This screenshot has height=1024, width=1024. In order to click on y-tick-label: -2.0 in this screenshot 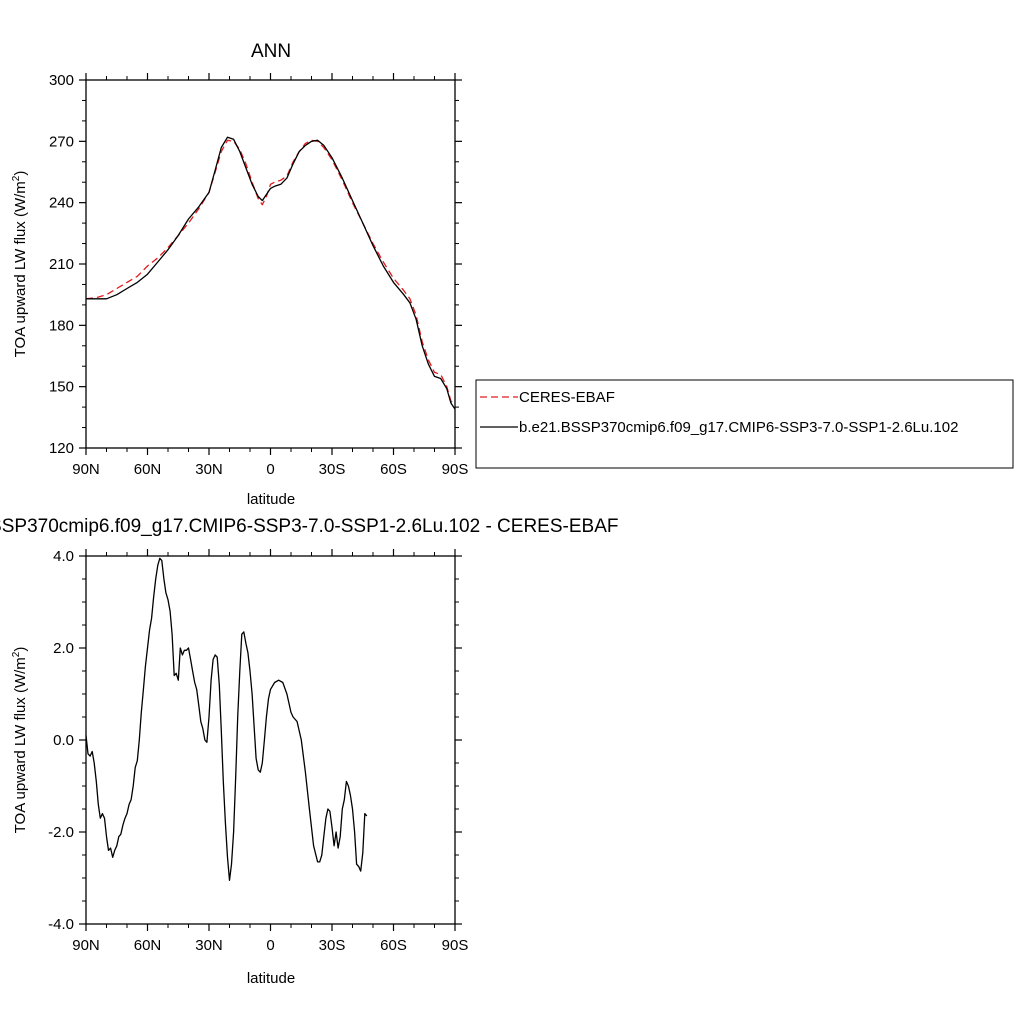, I will do `click(61, 832)`.